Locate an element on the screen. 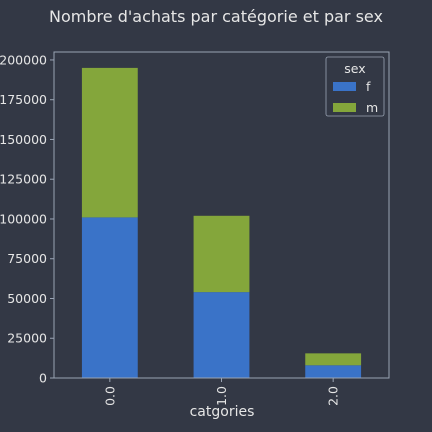 This screenshot has height=432, width=432. y-tick-label-5: 125000 is located at coordinates (23, 179).